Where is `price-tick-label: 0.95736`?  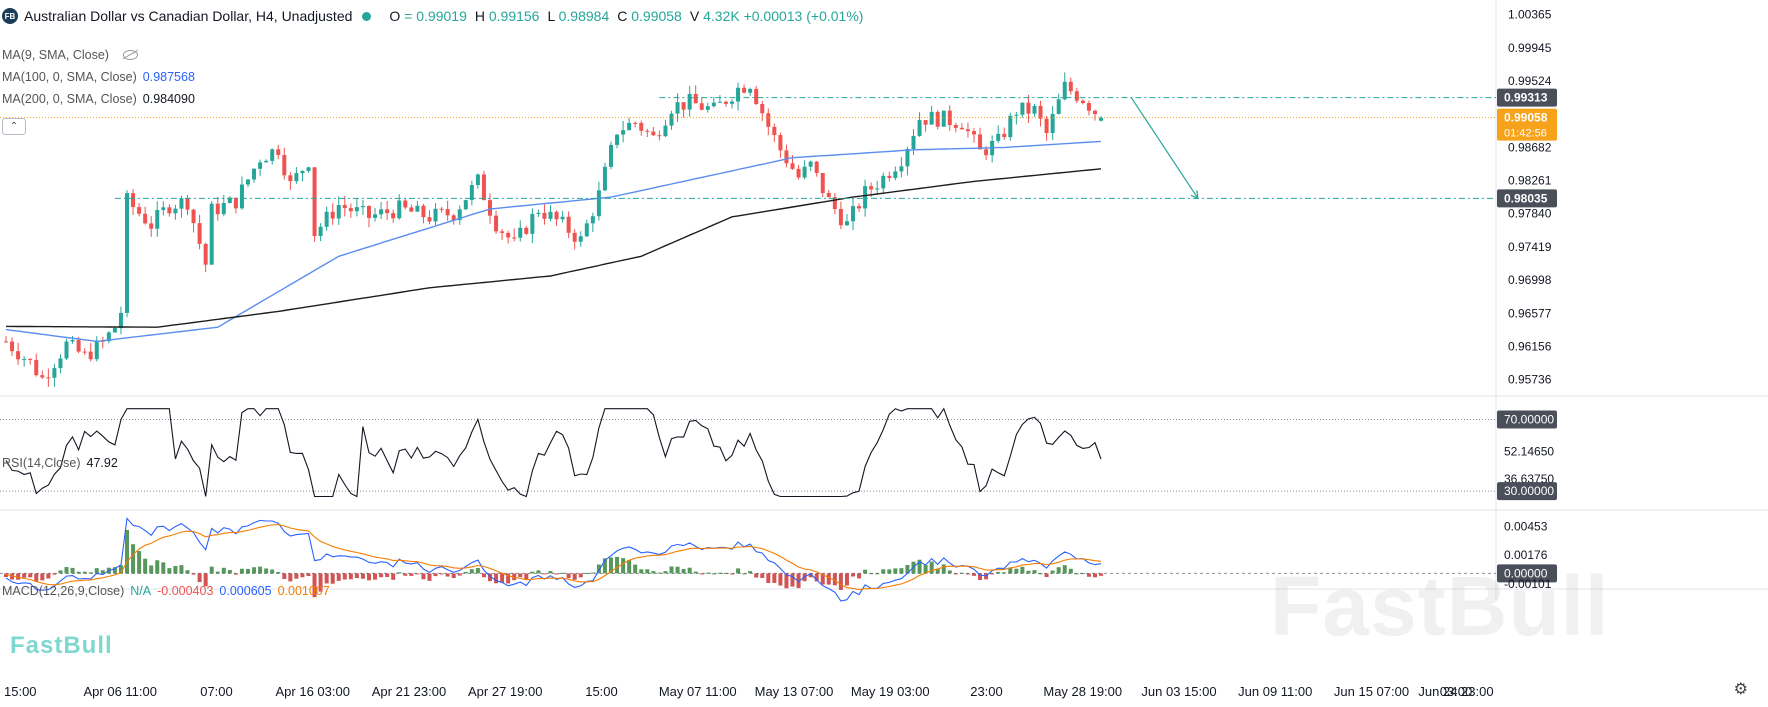 price-tick-label: 0.95736 is located at coordinates (1530, 380).